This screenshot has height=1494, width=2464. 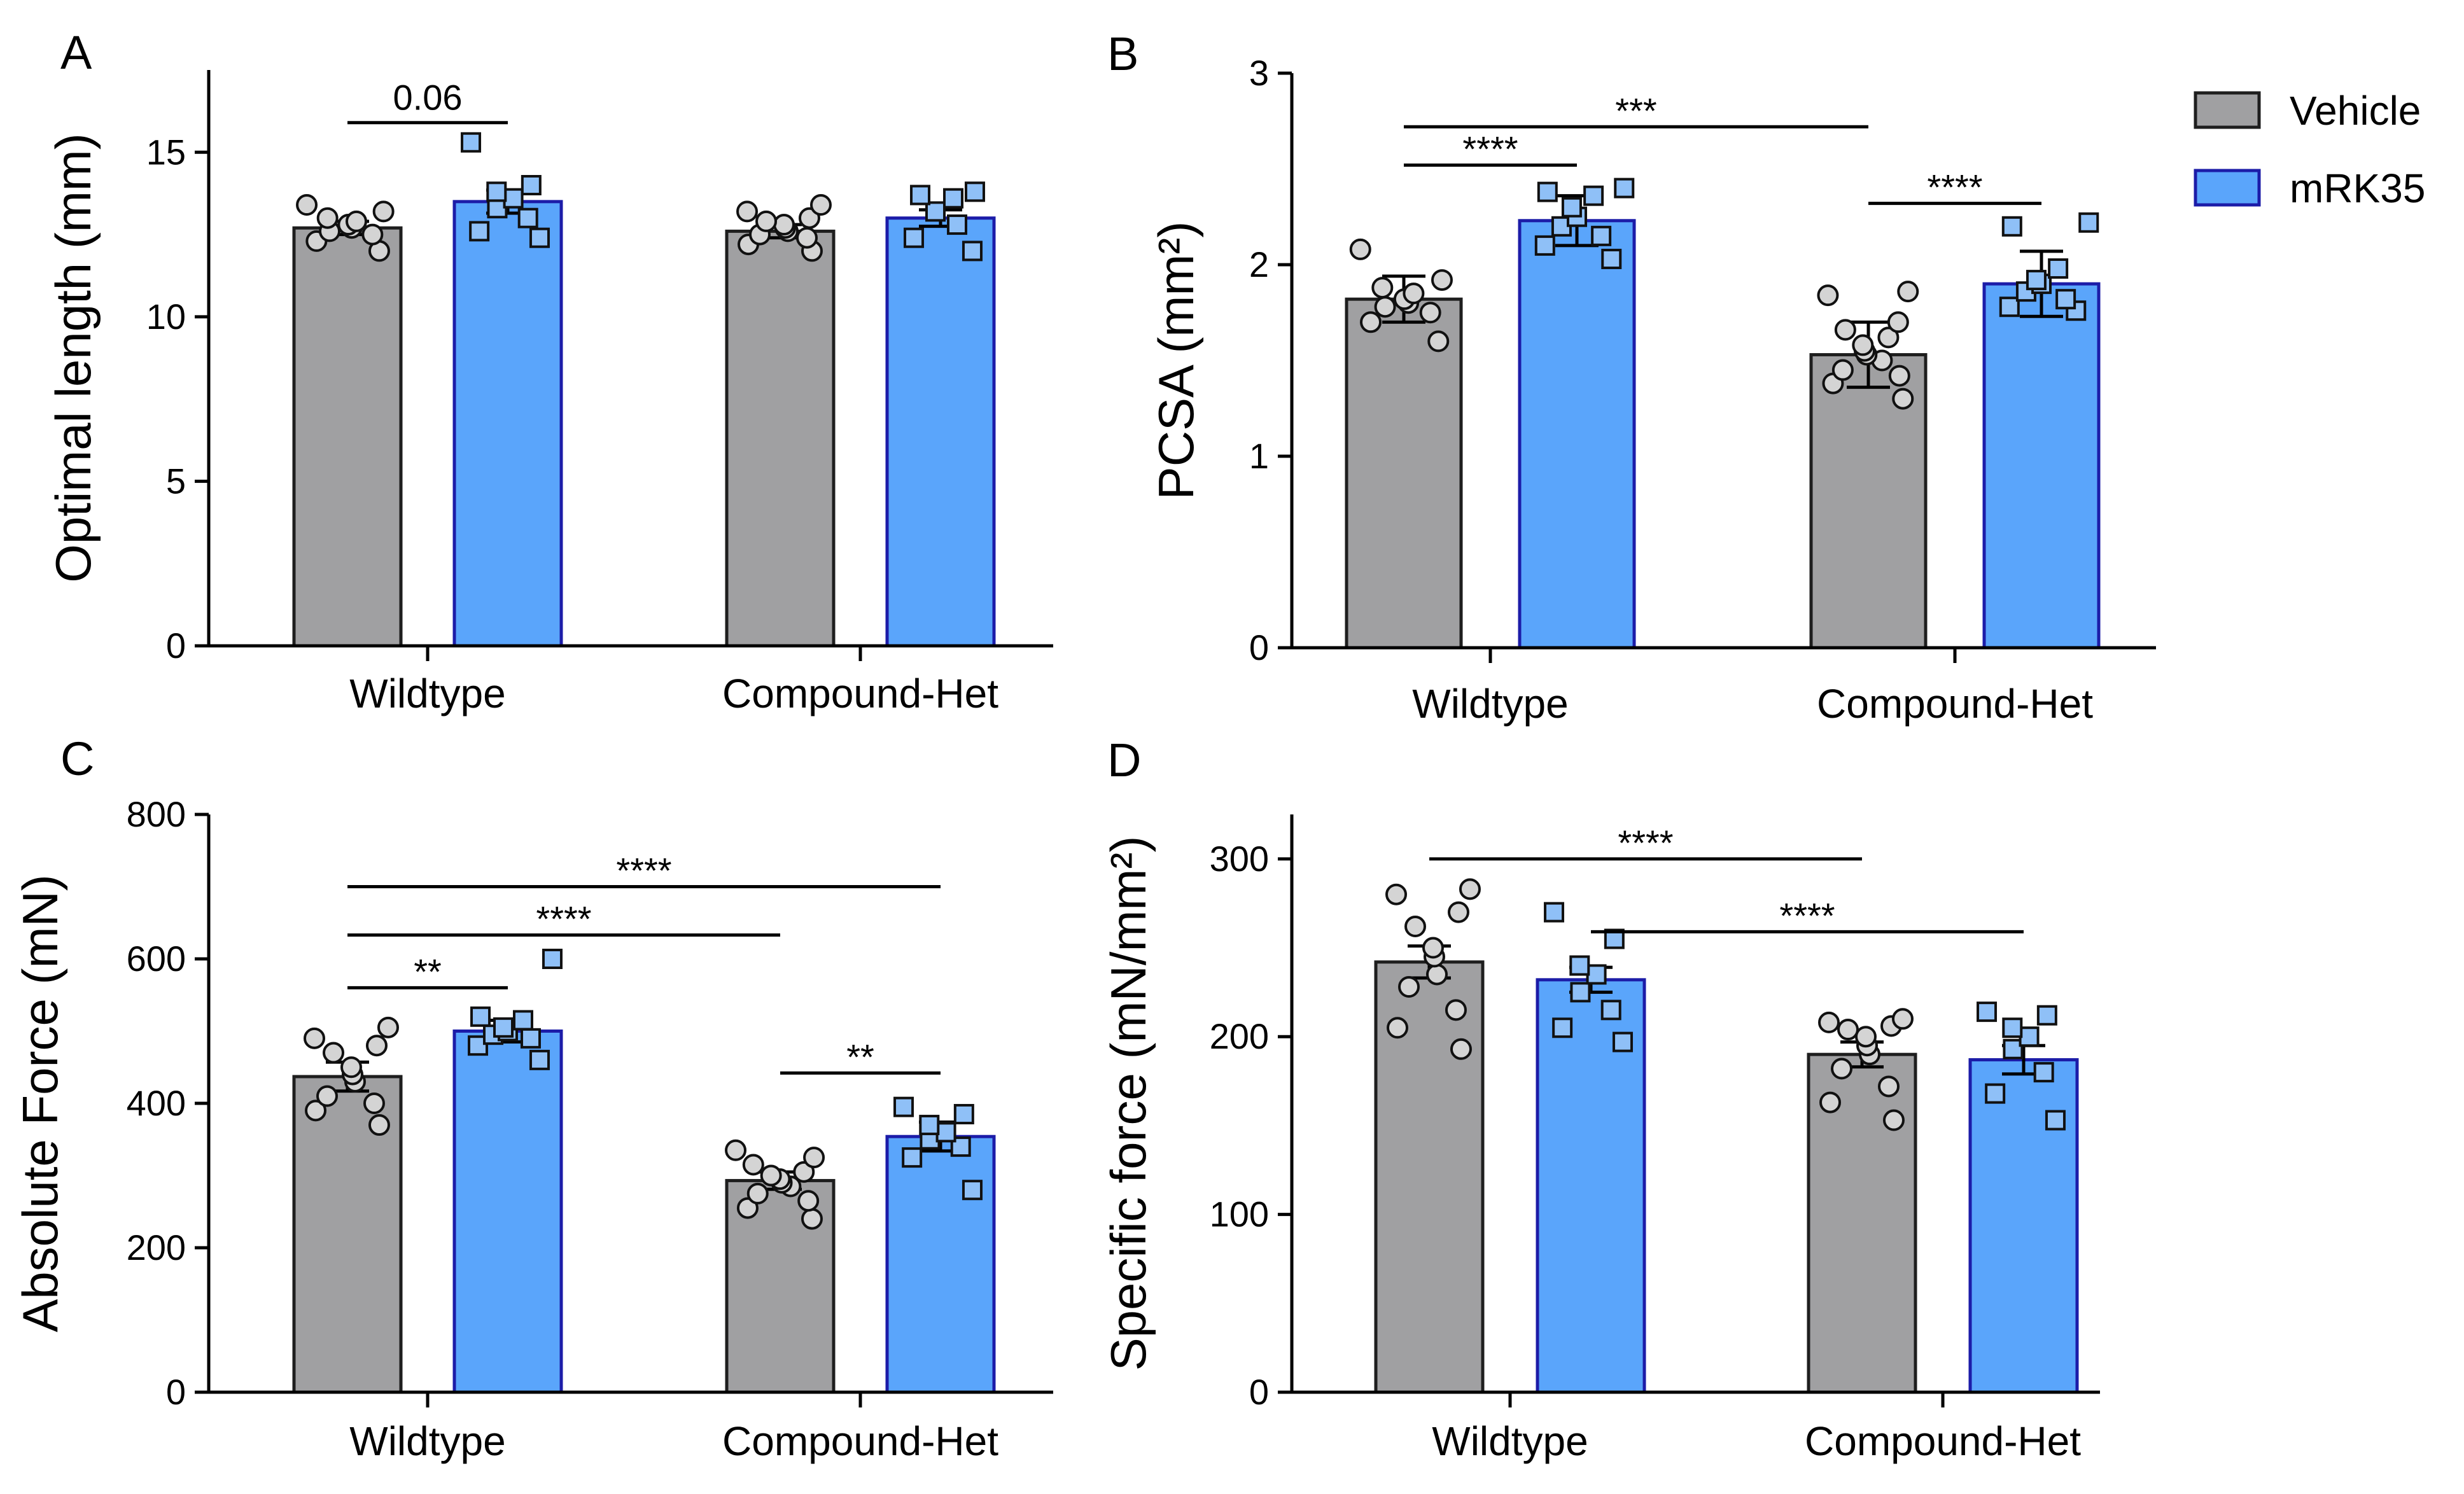 I want to click on panel-letter: C, so click(x=77, y=759).